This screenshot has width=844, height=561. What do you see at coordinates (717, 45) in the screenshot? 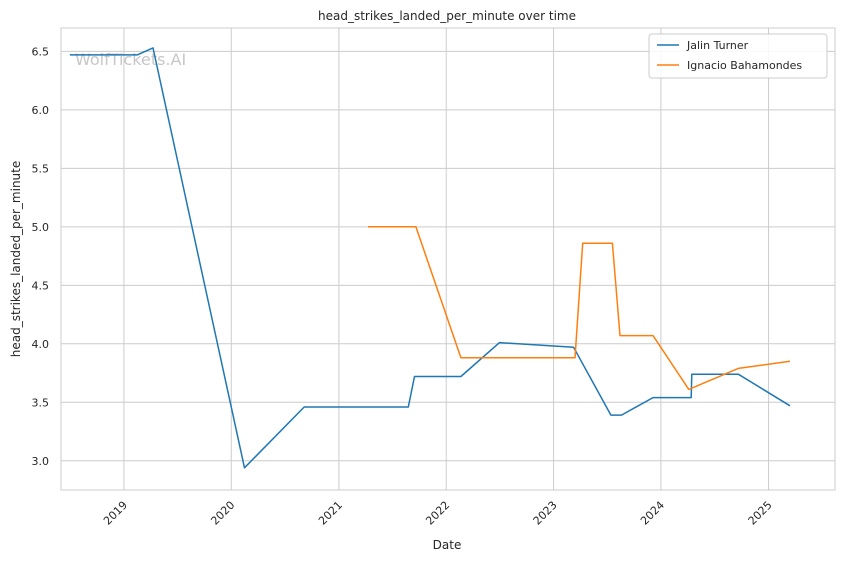
I see `legend-label: Jalin Turner` at bounding box center [717, 45].